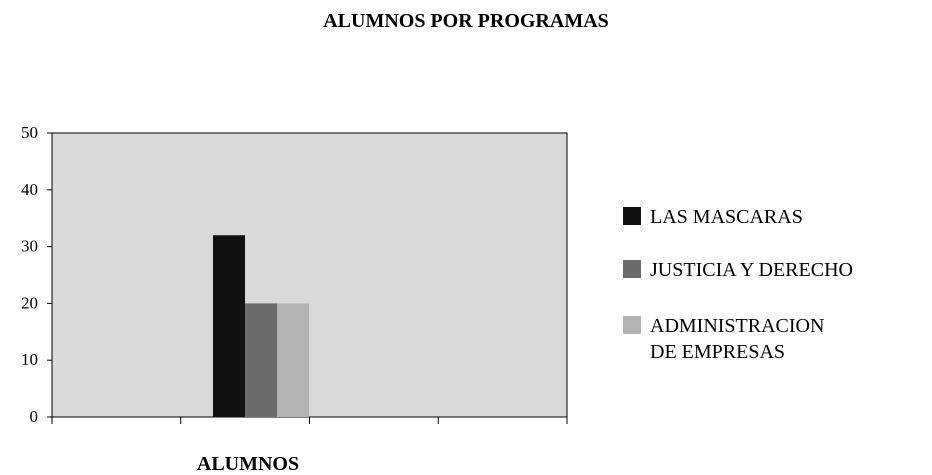 The image size is (932, 475). Describe the element at coordinates (248, 464) in the screenshot. I see `x-category-label: ALUMNOS` at that location.